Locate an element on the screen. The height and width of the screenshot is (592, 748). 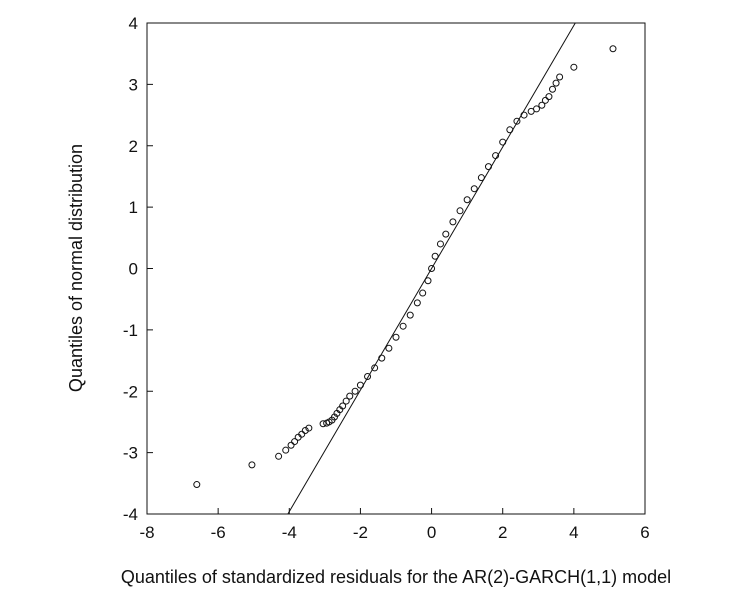
y-tick-label: 4 is located at coordinates (133, 23).